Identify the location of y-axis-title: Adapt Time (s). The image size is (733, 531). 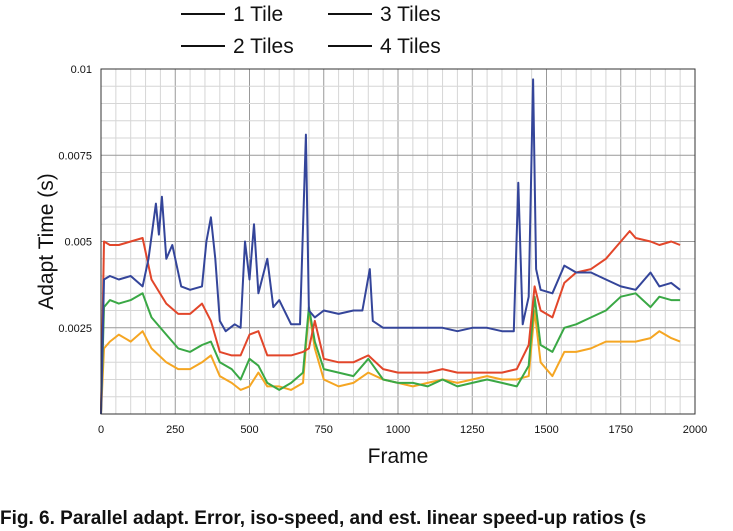
(46, 241).